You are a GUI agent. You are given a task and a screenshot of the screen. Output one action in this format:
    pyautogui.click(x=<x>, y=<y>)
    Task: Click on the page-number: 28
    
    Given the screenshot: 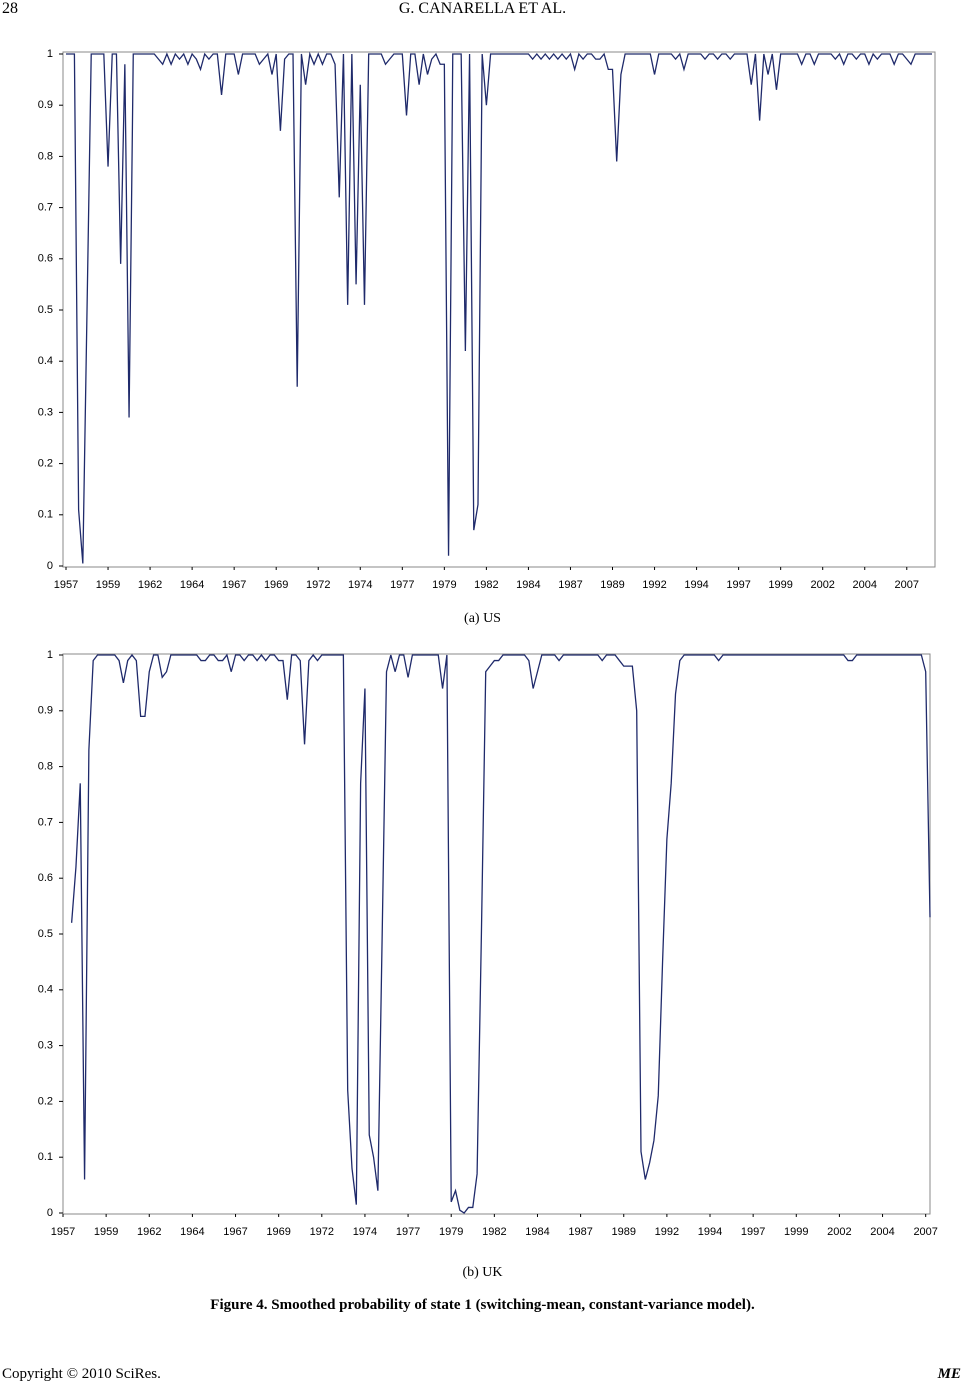 What is the action you would take?
    pyautogui.click(x=10, y=8)
    